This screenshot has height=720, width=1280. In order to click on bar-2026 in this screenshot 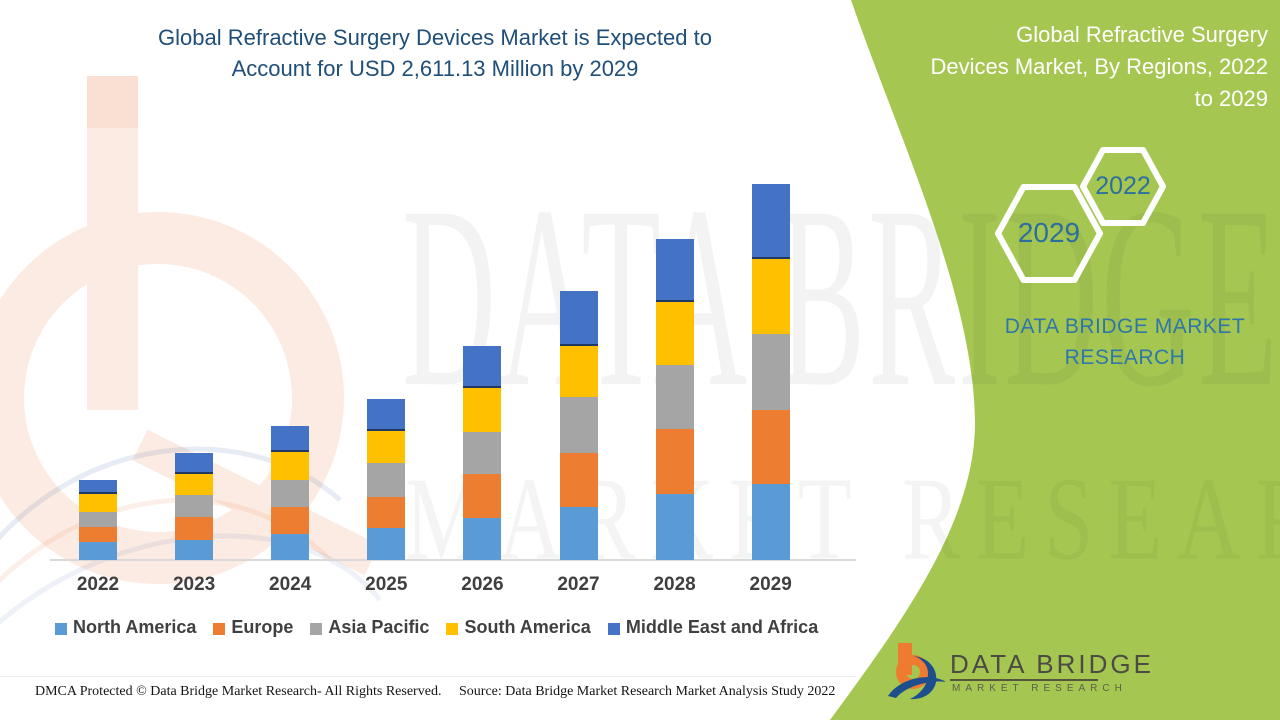, I will do `click(482, 452)`.